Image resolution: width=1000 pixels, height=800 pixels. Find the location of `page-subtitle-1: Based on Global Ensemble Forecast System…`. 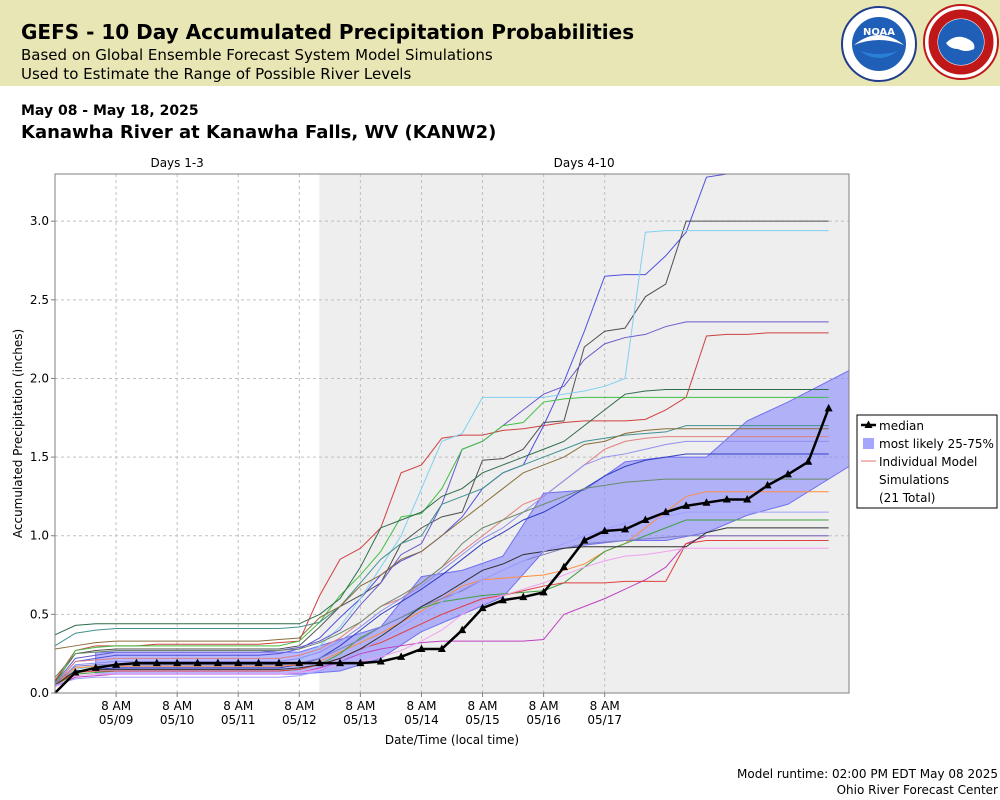

page-subtitle-1: Based on Global Ensemble Forecast System… is located at coordinates (257, 55).